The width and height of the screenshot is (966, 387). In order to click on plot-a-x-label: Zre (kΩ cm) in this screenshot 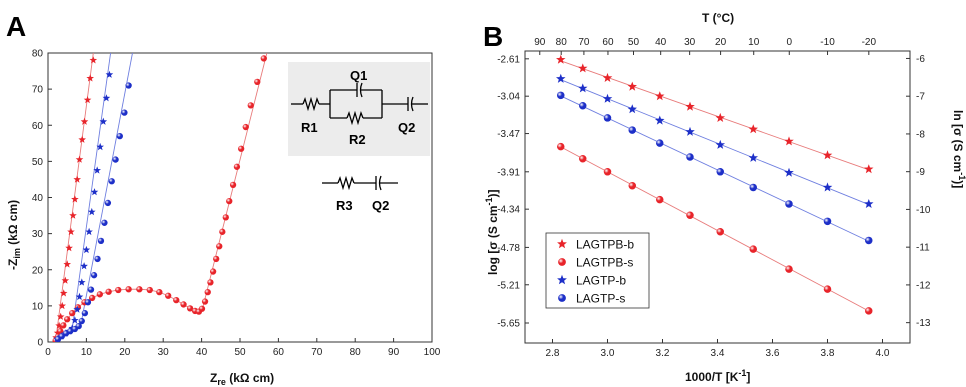, I will do `click(242, 379)`.